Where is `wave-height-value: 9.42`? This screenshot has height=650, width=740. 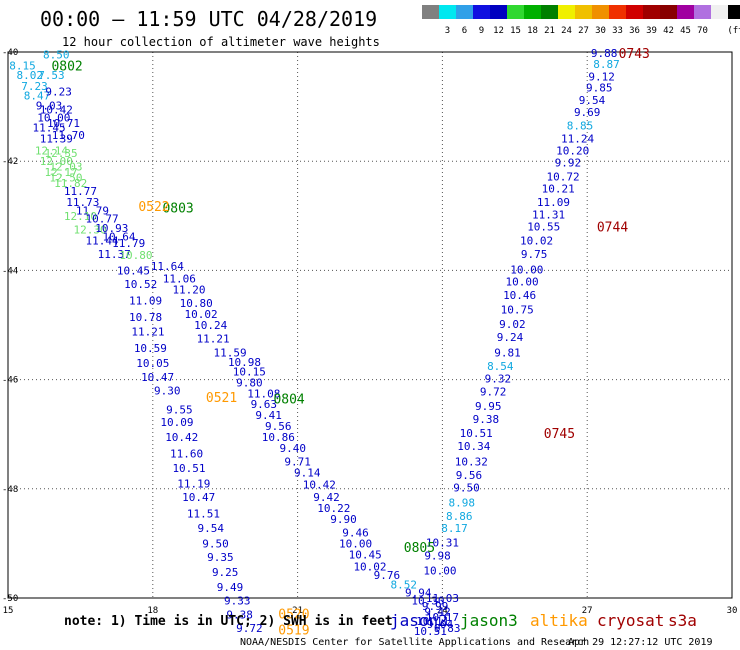
wave-height-value: 9.42 is located at coordinates (437, 612).